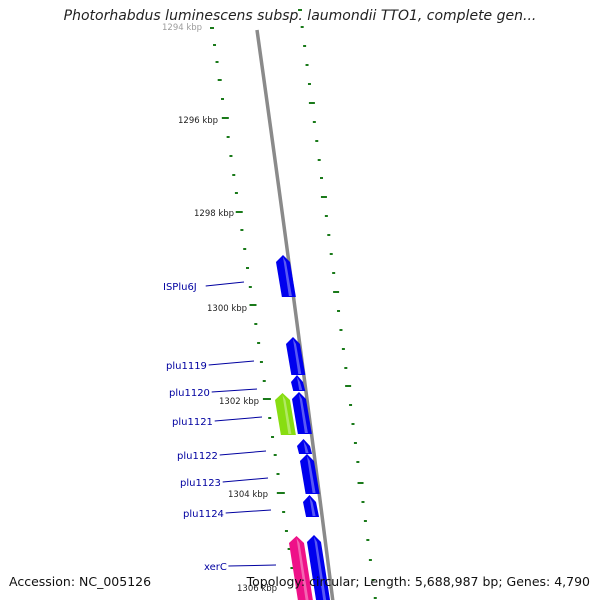  I want to click on gene-feature-isplu6j, so click(286, 276).